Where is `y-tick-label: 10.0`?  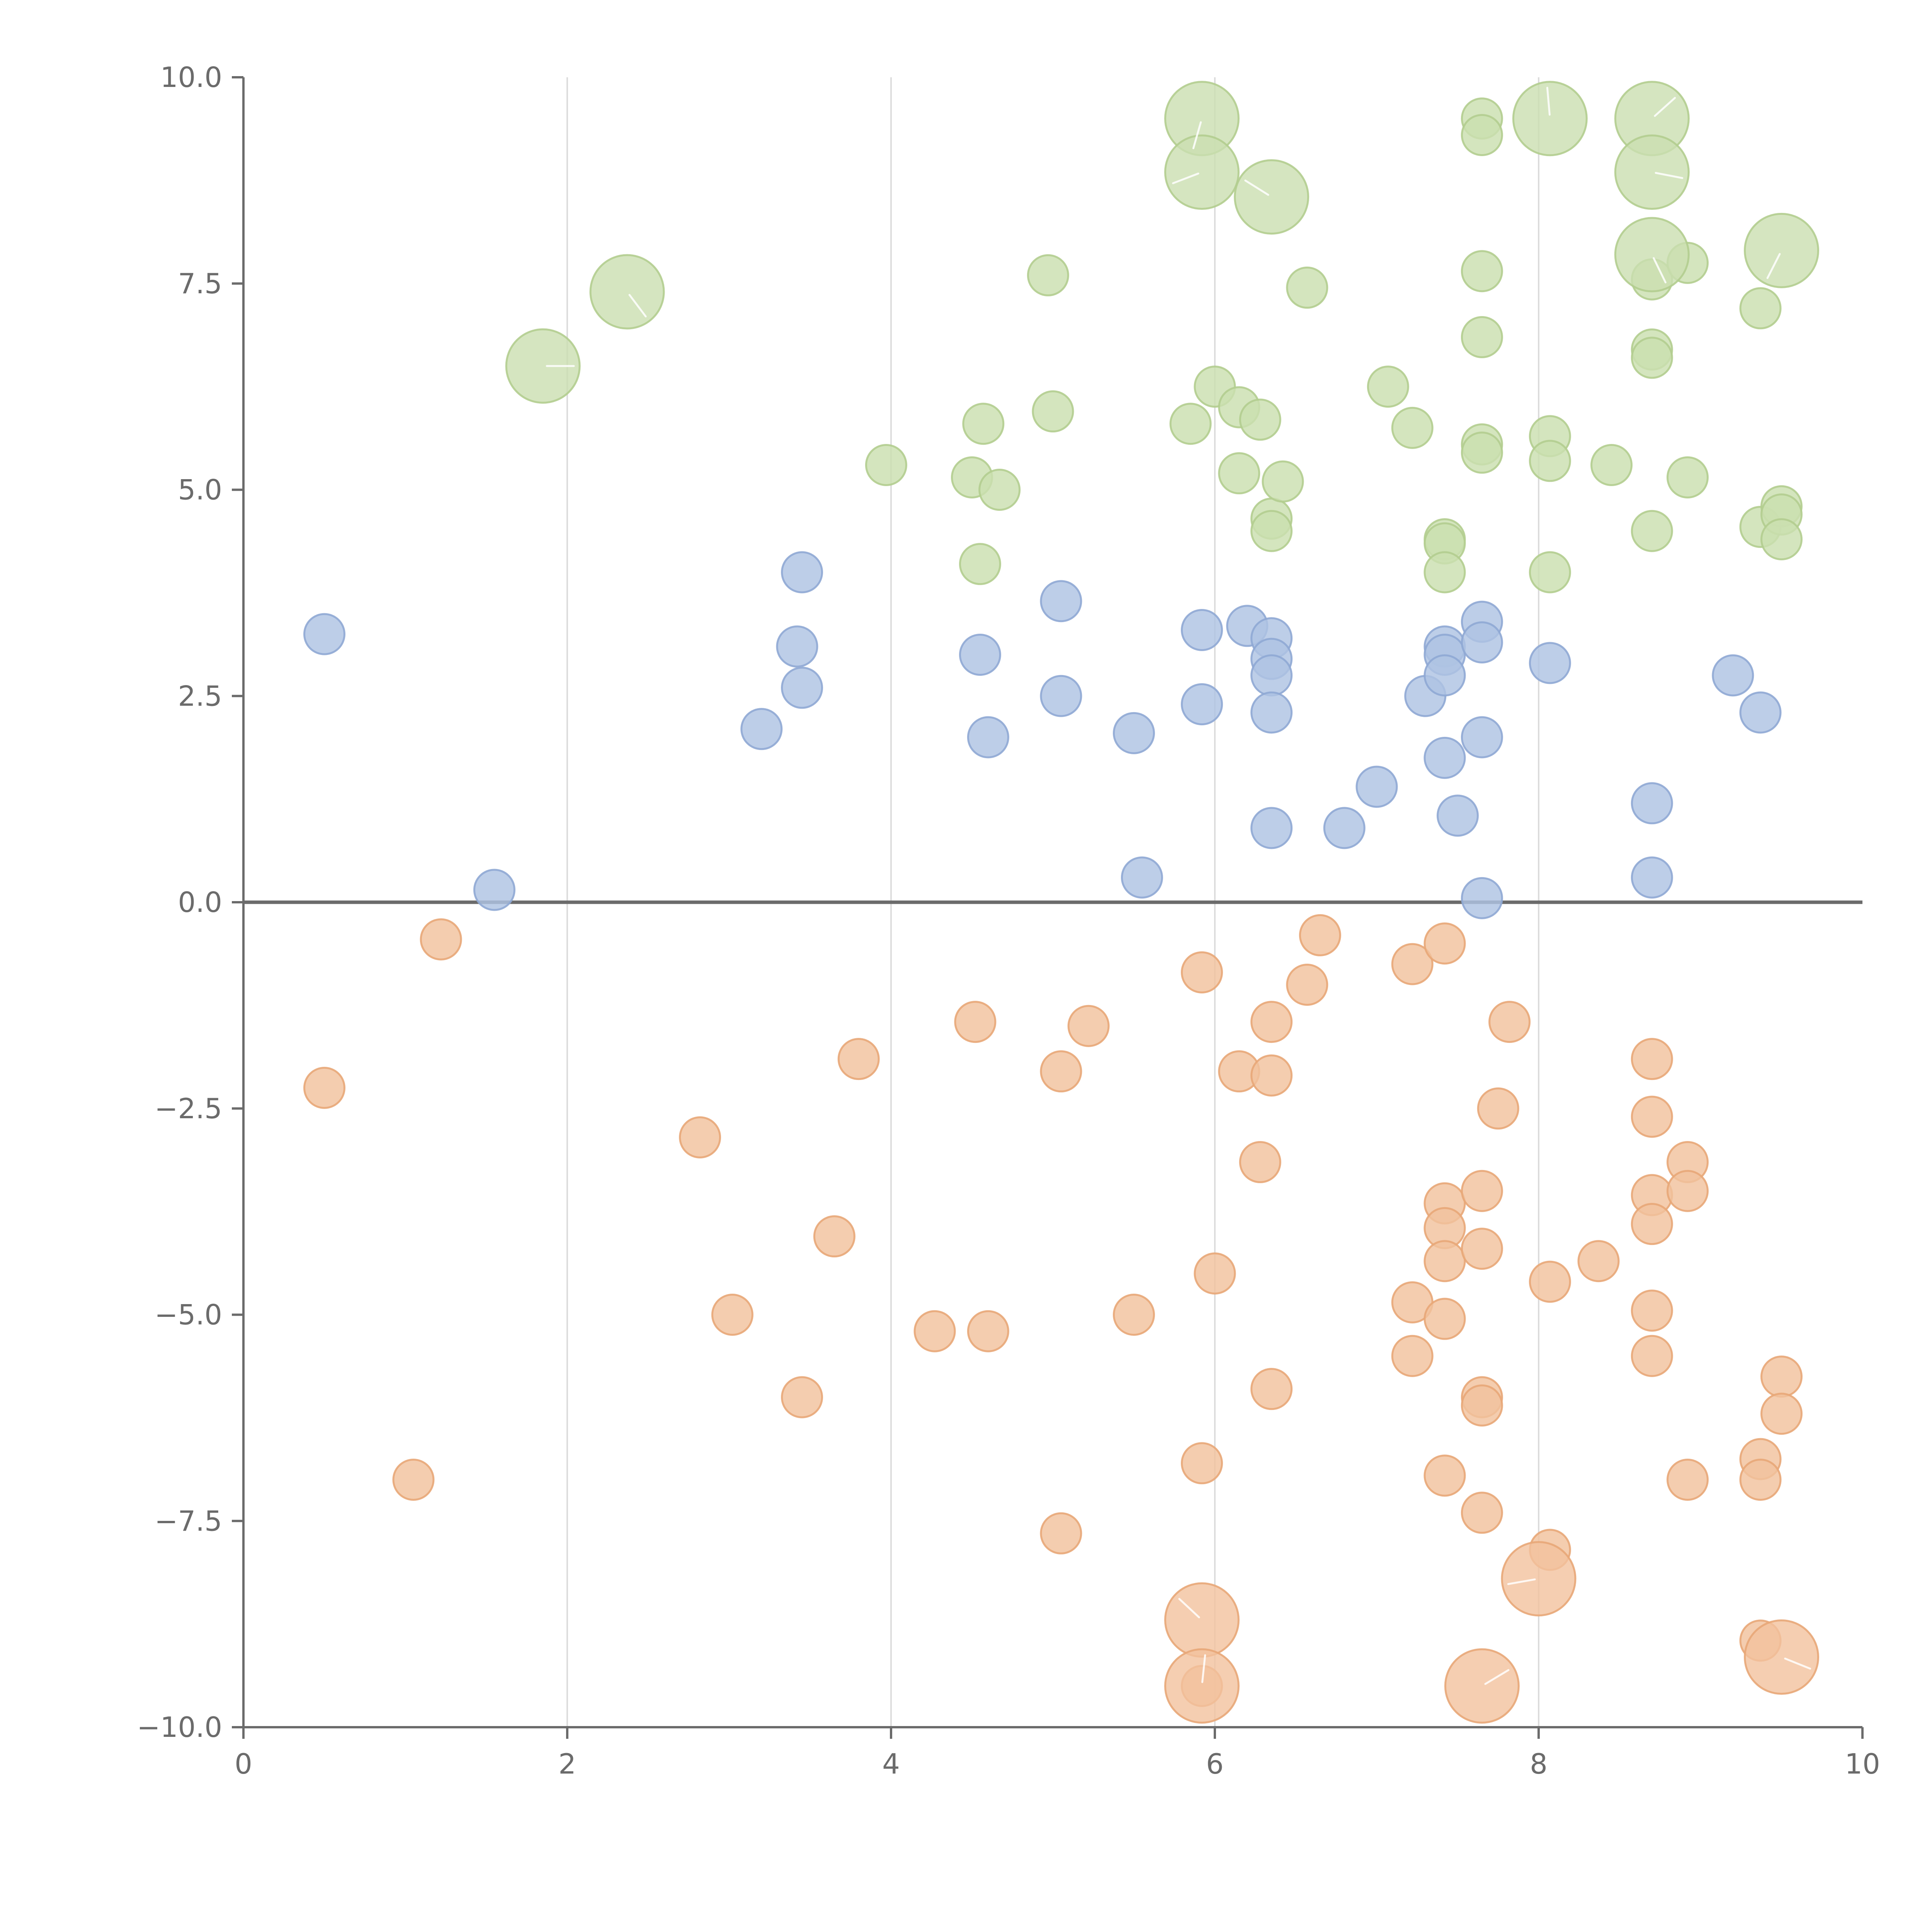 y-tick-label: 10.0 is located at coordinates (191, 78).